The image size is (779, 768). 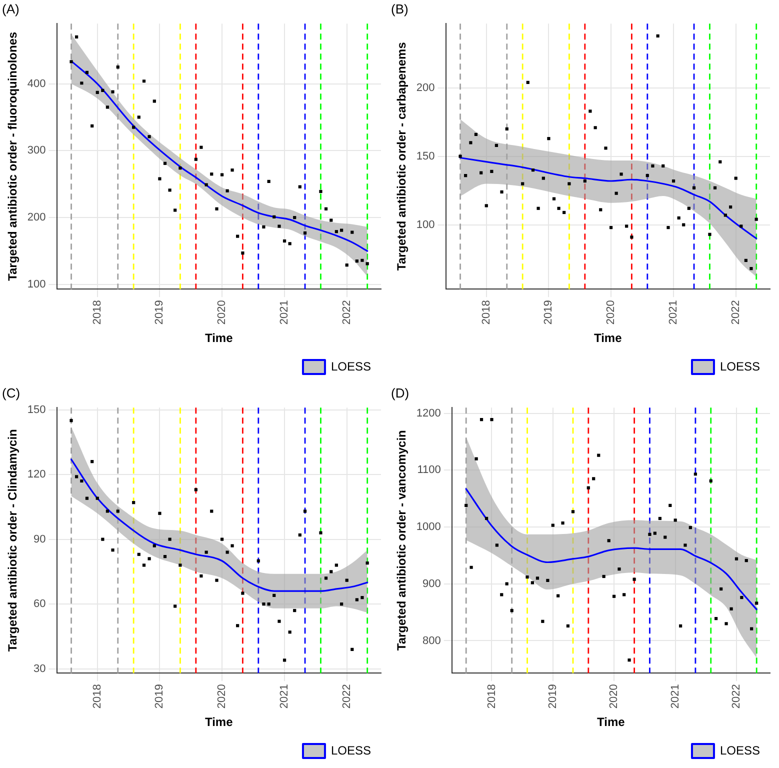 What do you see at coordinates (36, 474) in the screenshot?
I see `y-tick-label: 120` at bounding box center [36, 474].